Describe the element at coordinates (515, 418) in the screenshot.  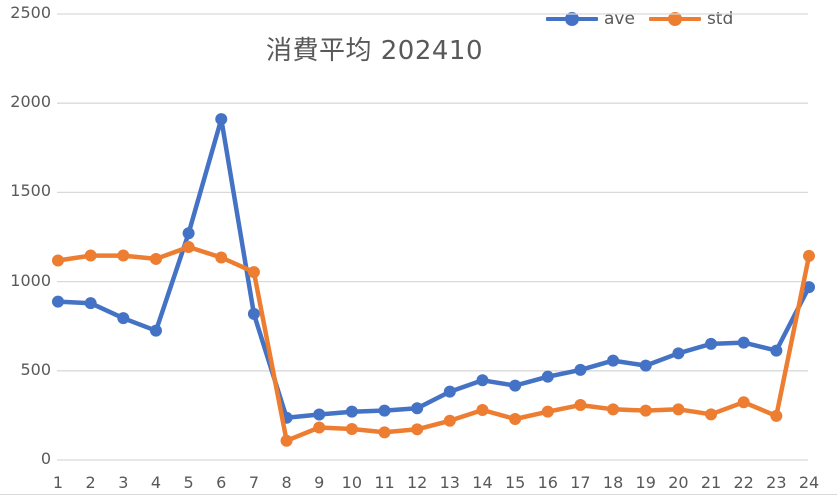
I see `data-point-marker: std 15: 230` at that location.